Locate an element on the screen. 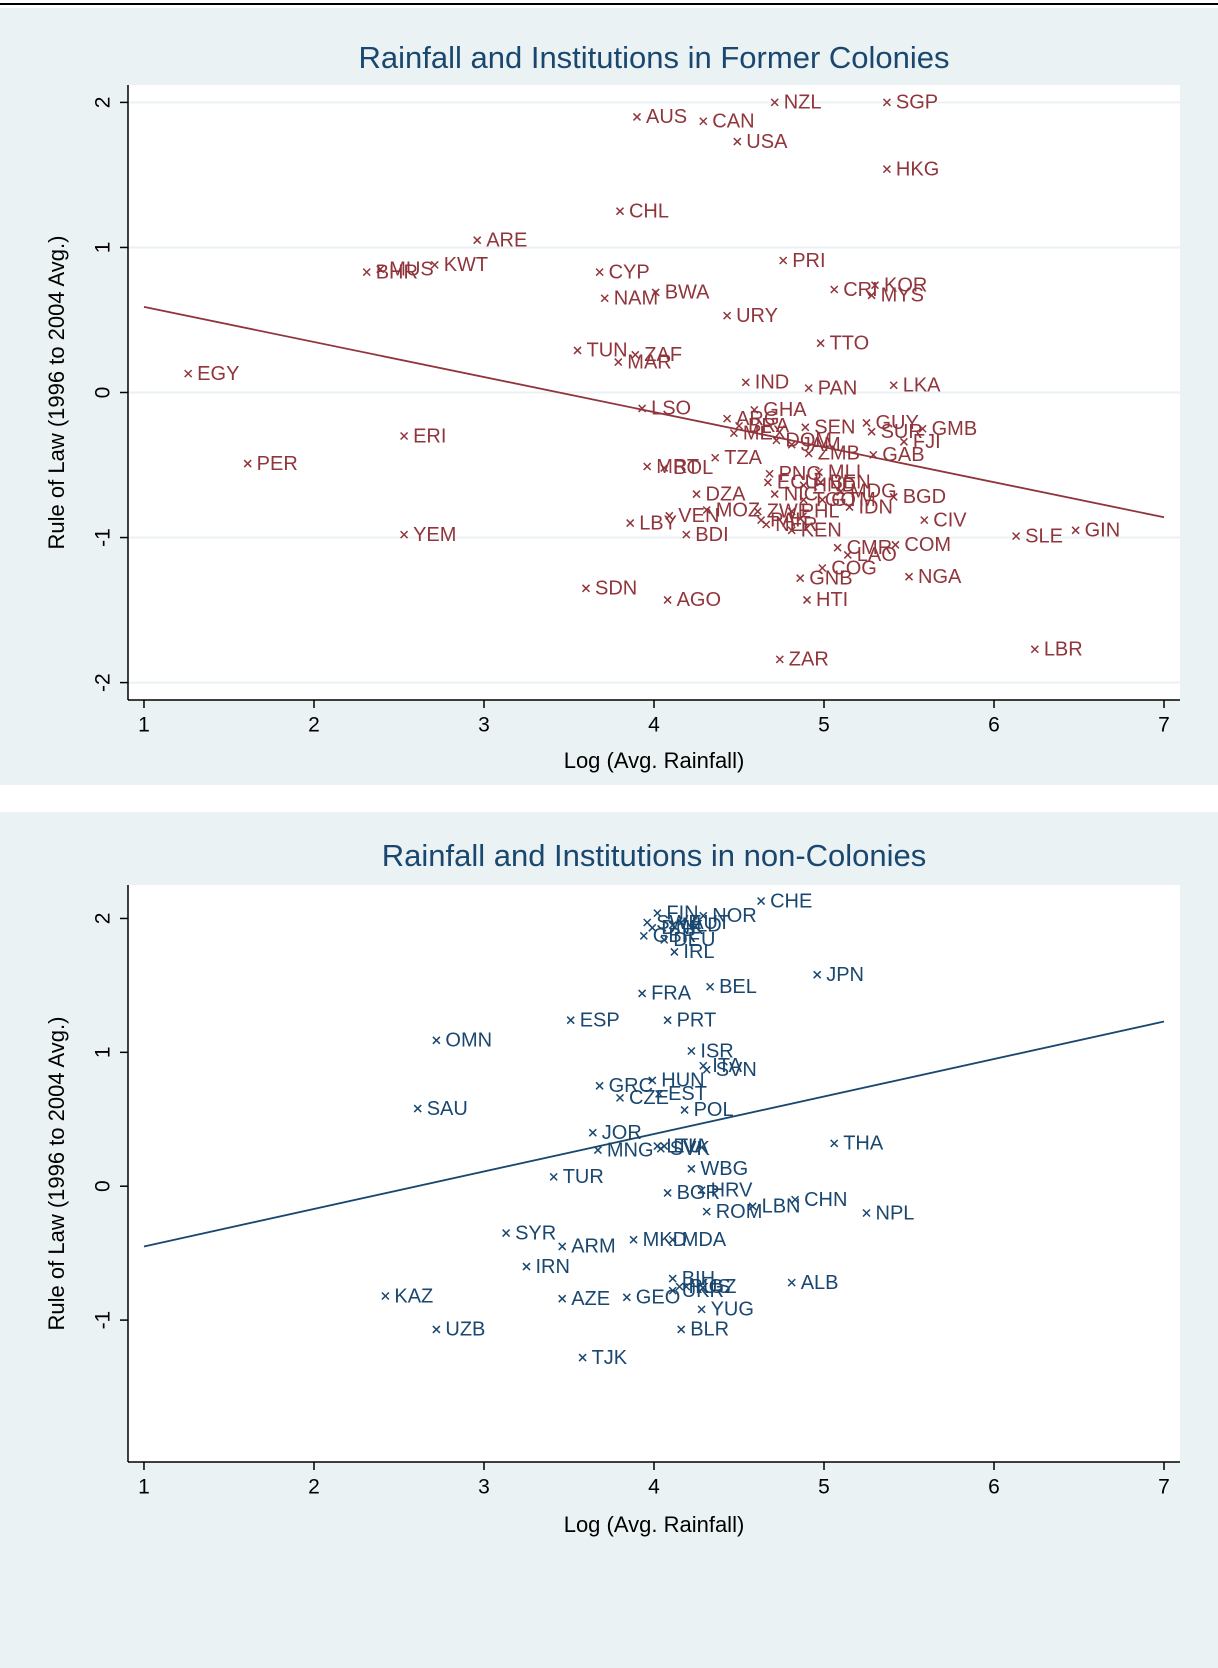 The height and width of the screenshot is (1668, 1218). point-label: KOR is located at coordinates (905, 285).